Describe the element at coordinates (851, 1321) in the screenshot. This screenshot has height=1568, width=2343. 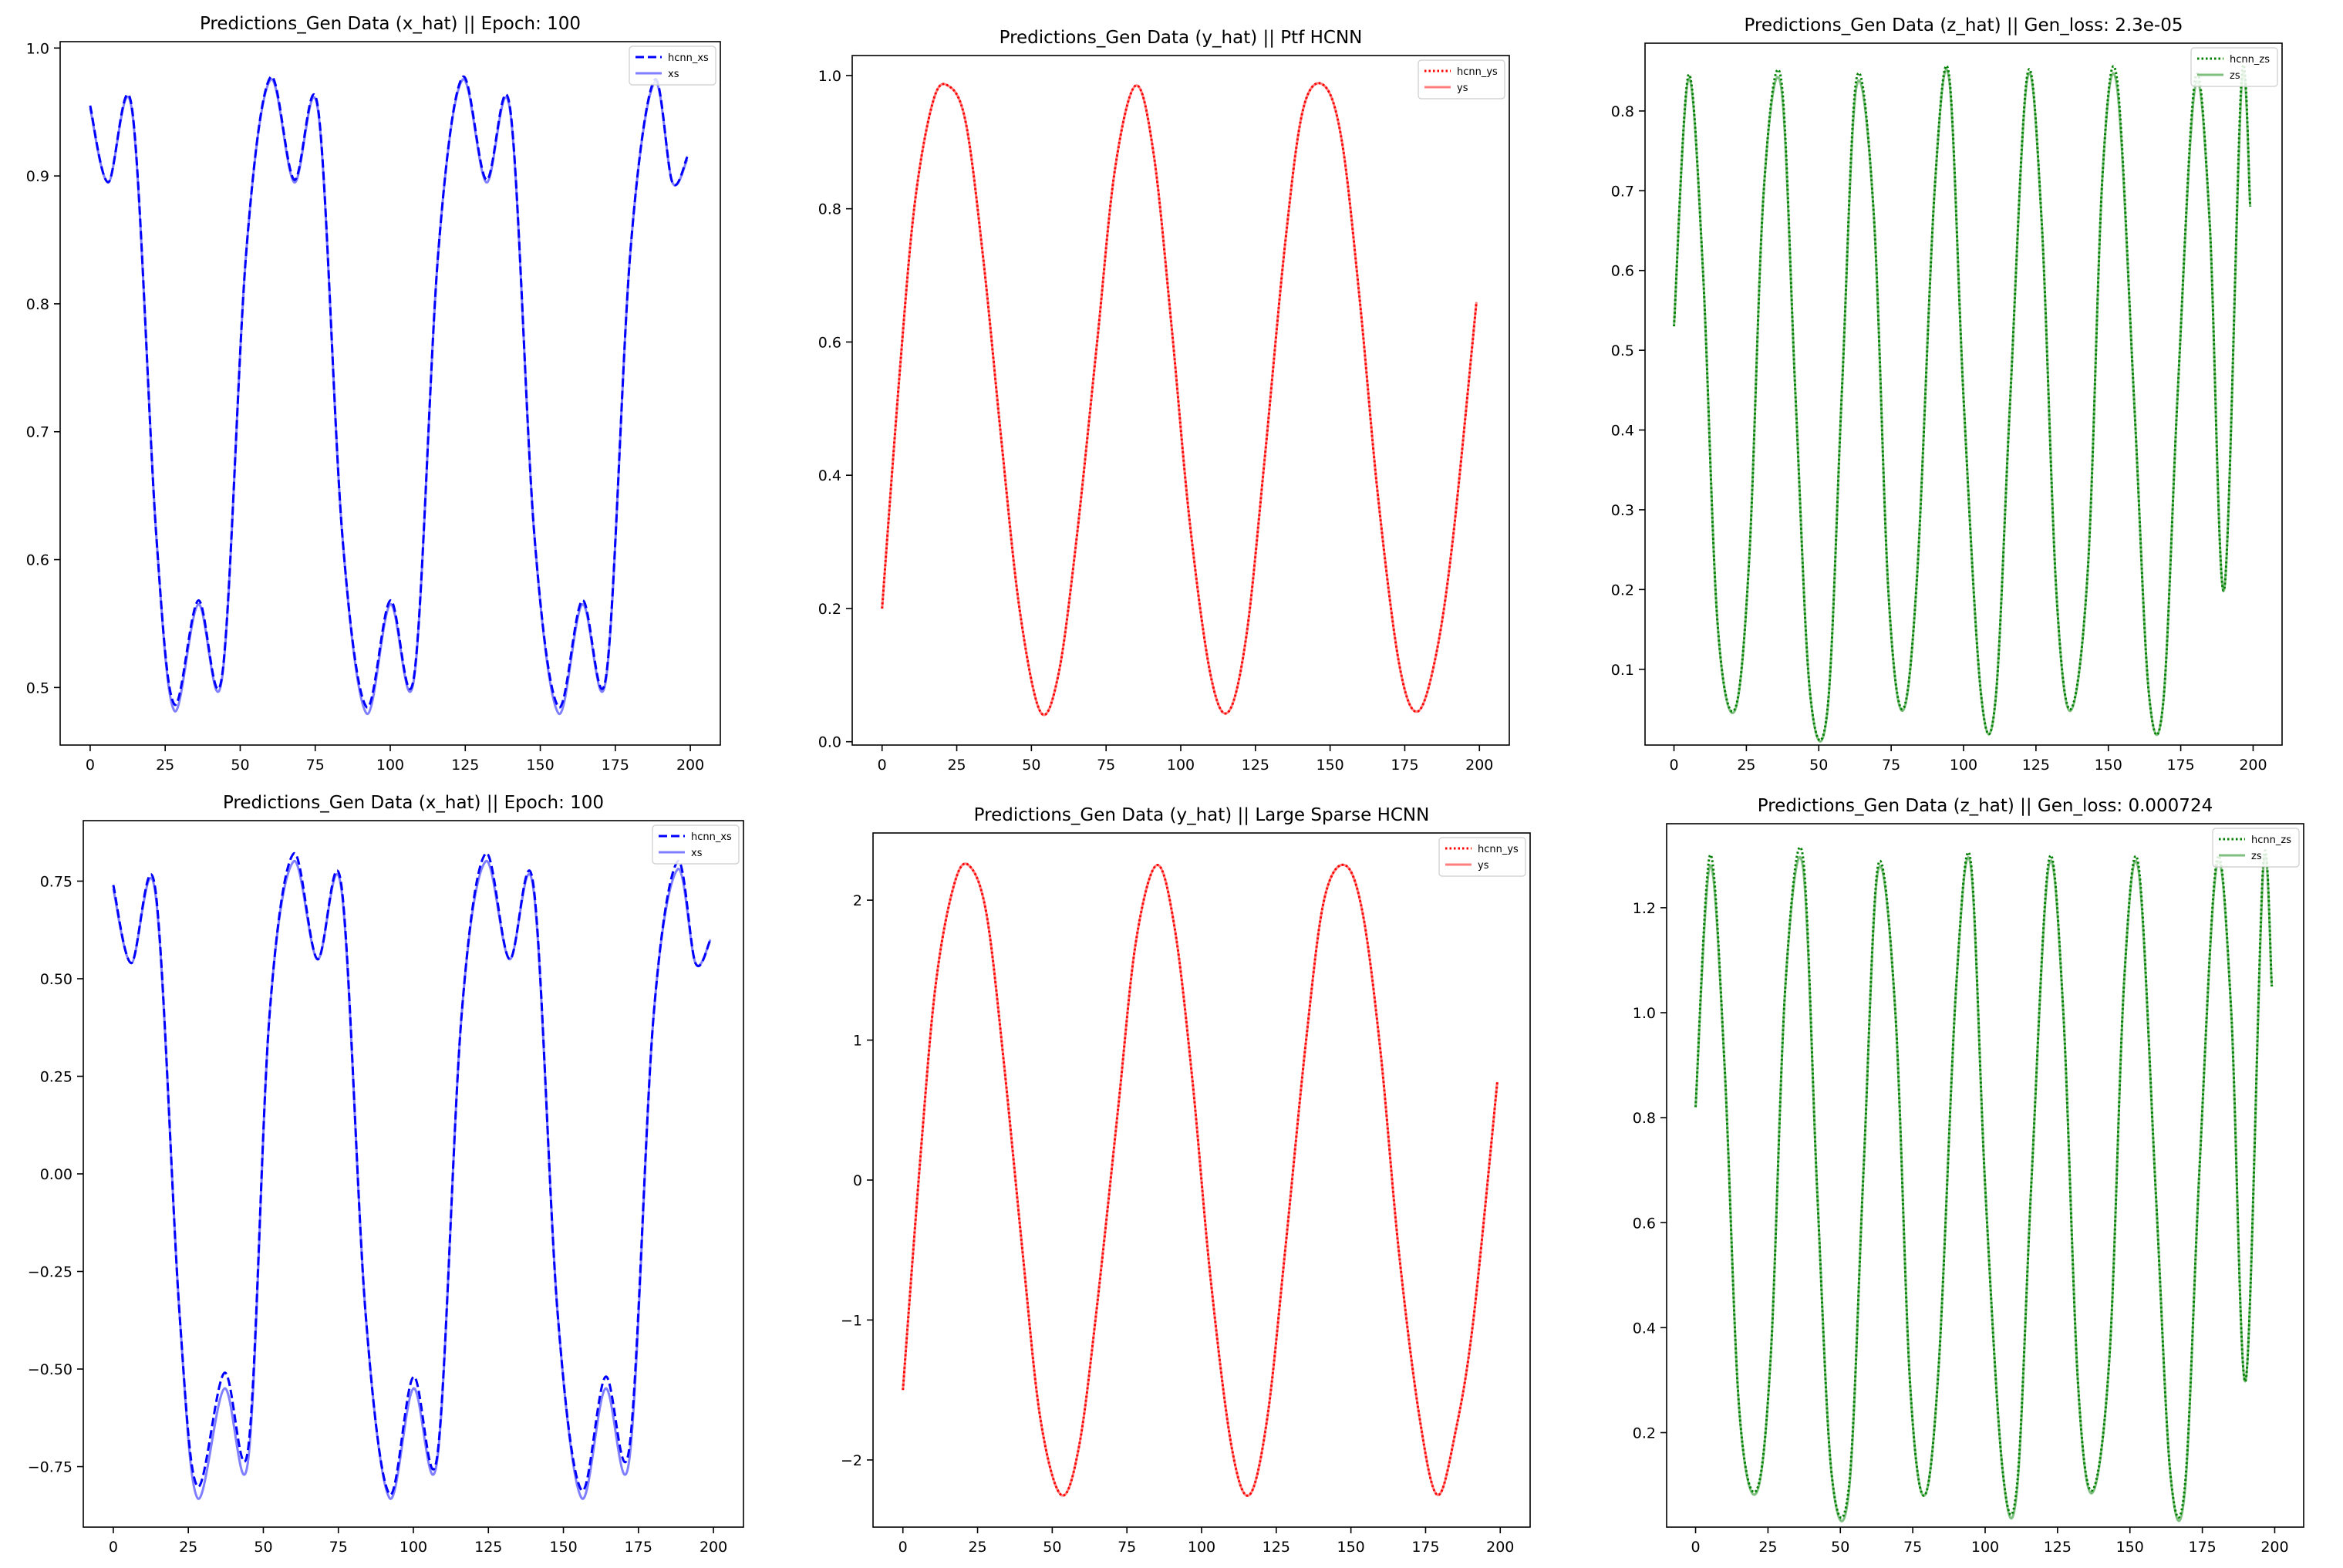
I see `y-tick-label: −1` at that location.